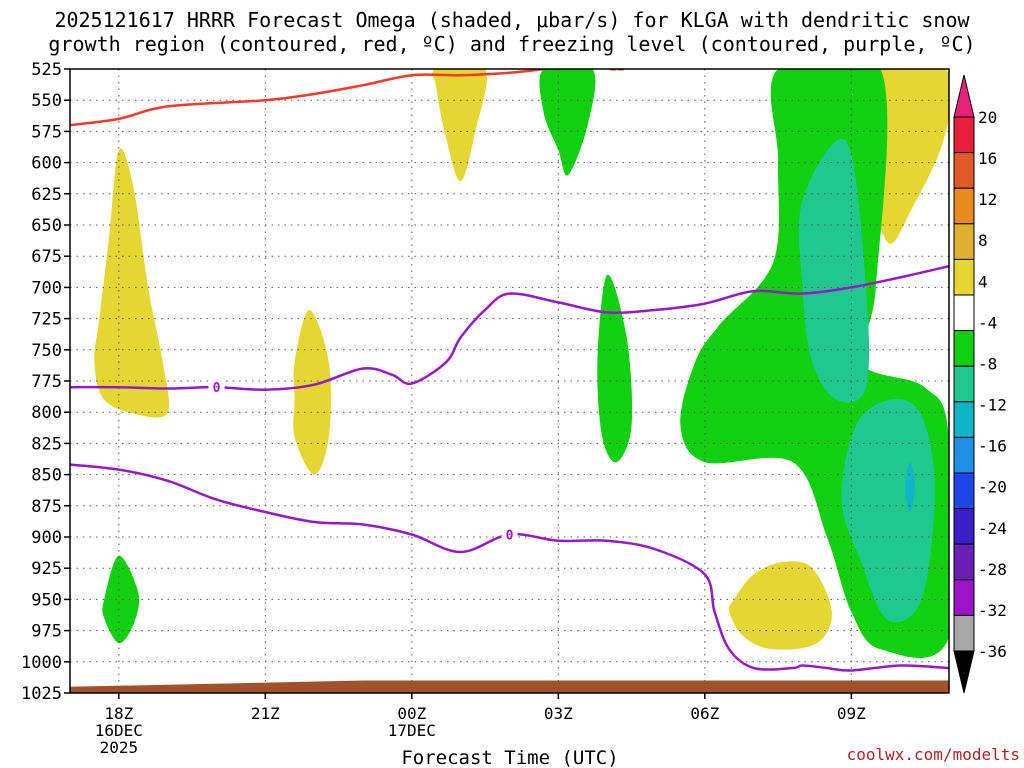  I want to click on colorbar-label-2: 12, so click(987, 199).